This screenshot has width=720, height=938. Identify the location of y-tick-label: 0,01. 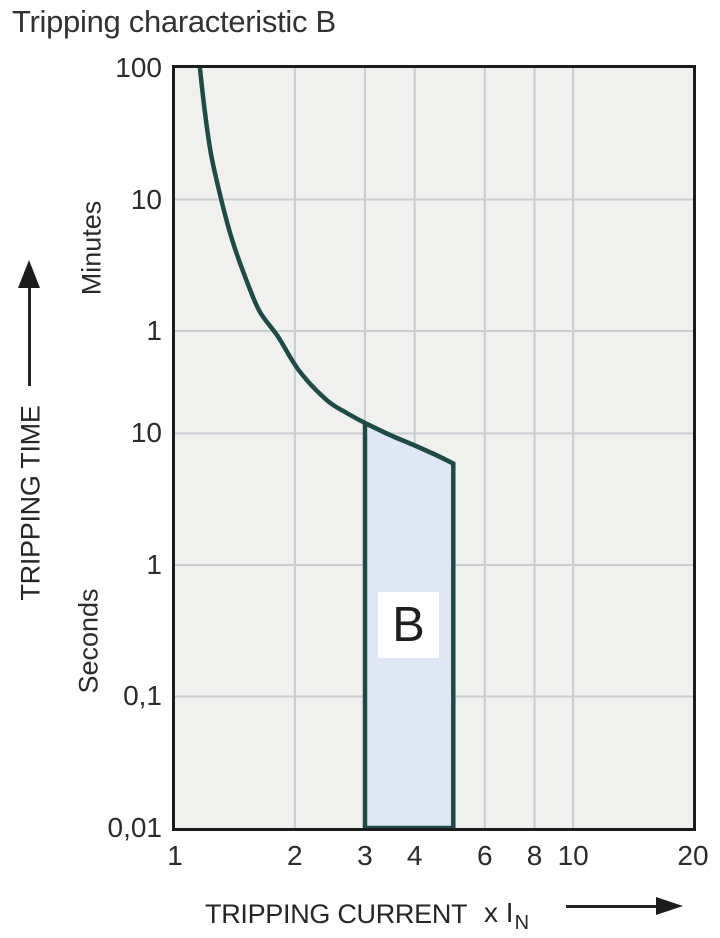
(135, 827).